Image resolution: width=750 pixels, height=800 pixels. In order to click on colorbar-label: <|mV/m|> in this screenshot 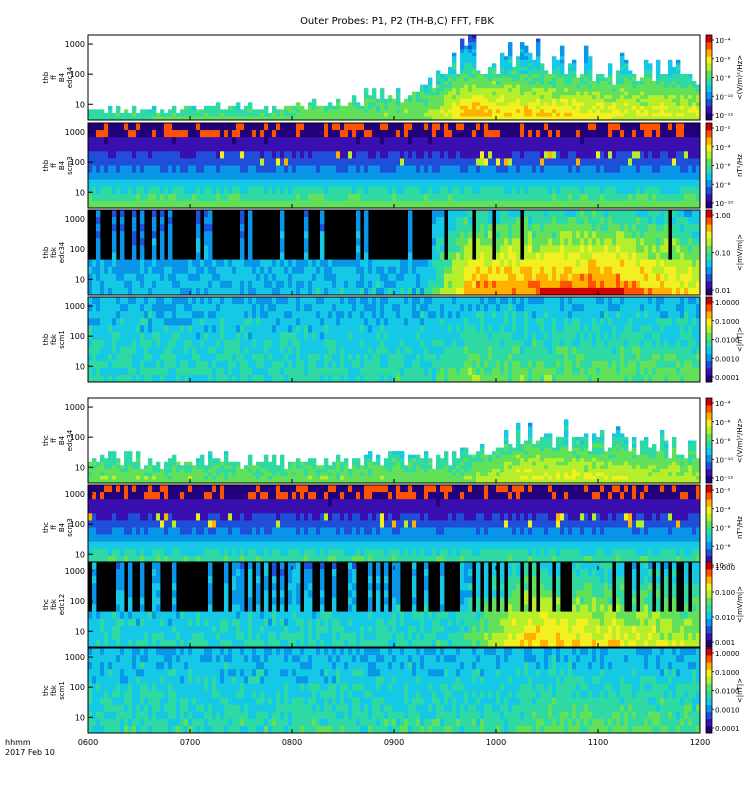, I will do `click(740, 252)`.